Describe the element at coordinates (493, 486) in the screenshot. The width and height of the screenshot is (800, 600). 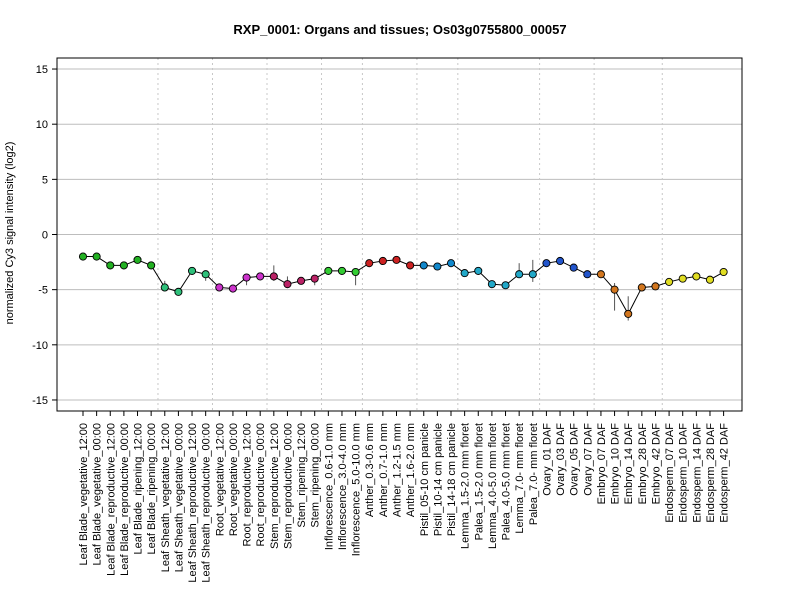
I see `x-tick-label: Lemma_4.0-5.0 mm floret` at that location.